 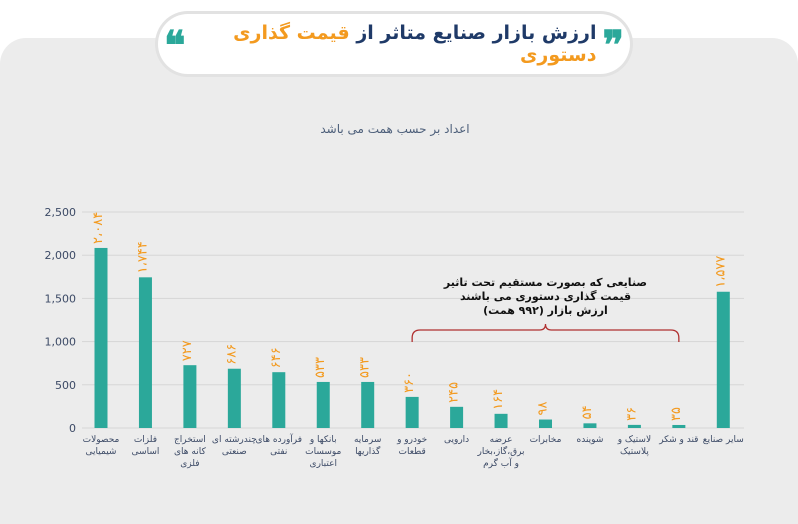 What do you see at coordinates (98, 228) in the screenshot?
I see `value-label: ۲،۰۸۴` at bounding box center [98, 228].